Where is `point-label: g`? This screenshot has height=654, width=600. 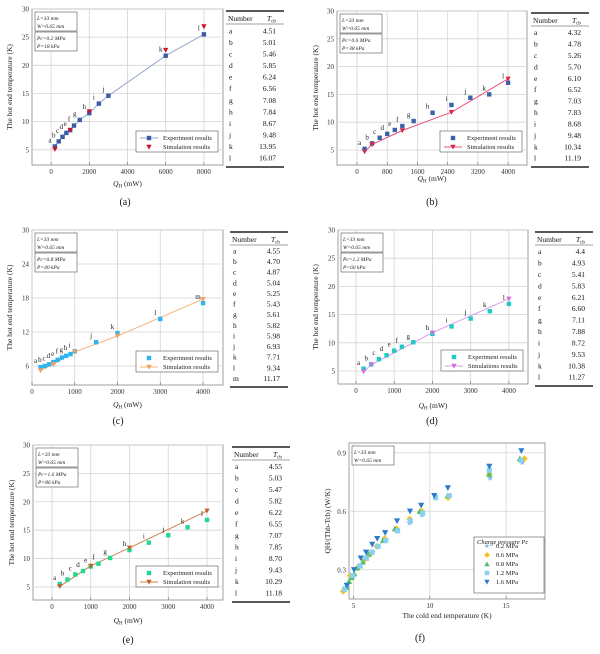
point-label: g is located at coordinates (75, 114).